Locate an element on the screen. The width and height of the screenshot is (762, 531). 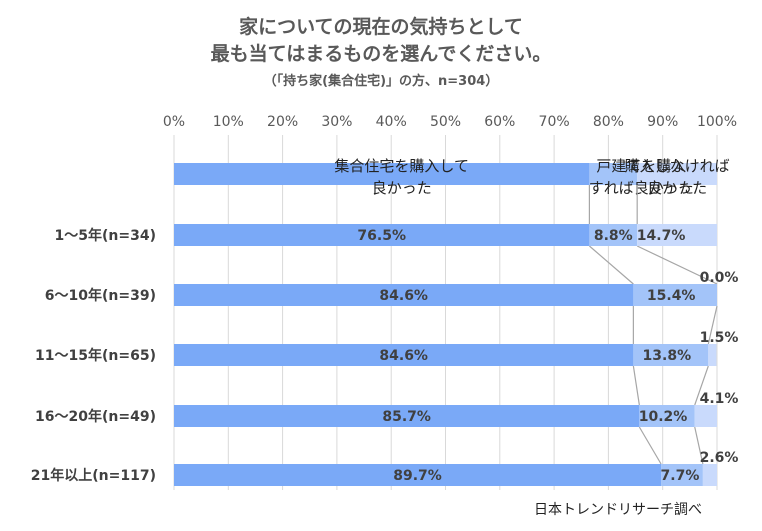
legend-label: 戸建てを購入 is located at coordinates (641, 166).